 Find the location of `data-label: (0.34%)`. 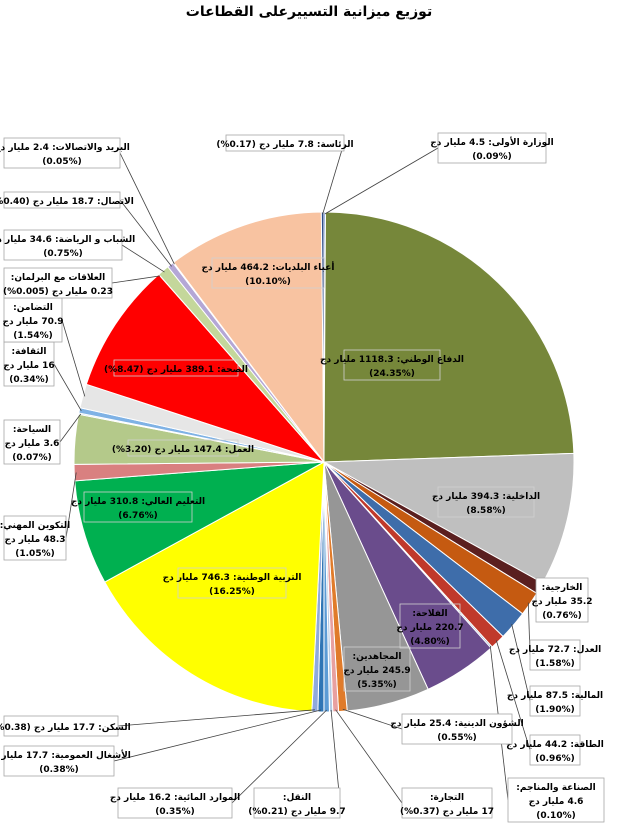

data-label: (0.34%) is located at coordinates (28, 380).